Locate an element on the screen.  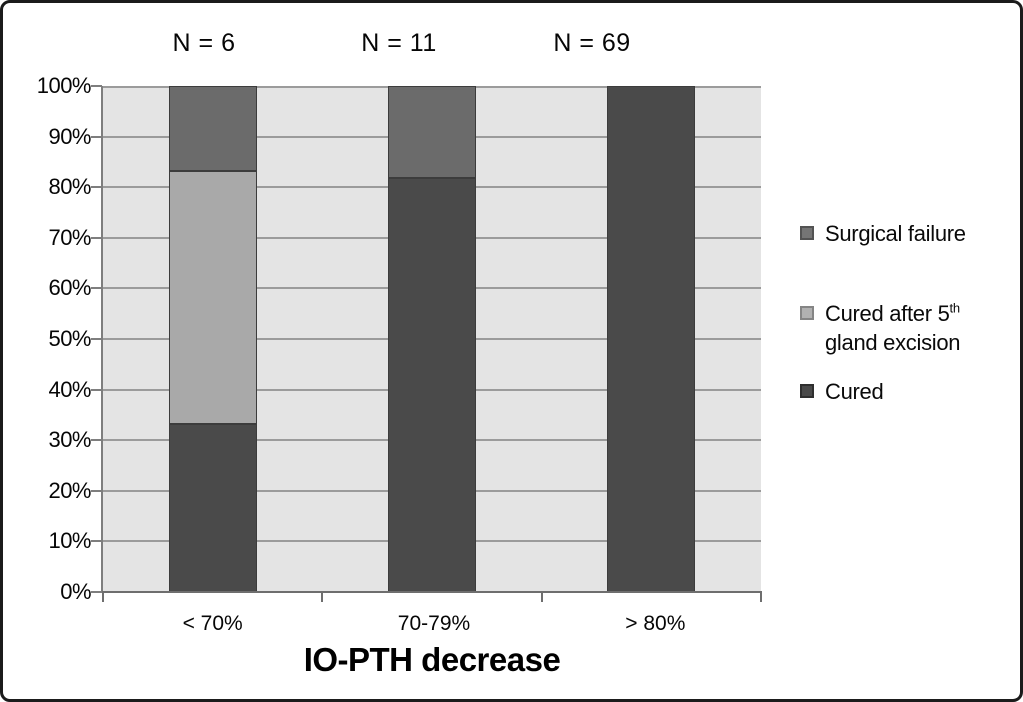
y-axis-line is located at coordinates (102, 339).